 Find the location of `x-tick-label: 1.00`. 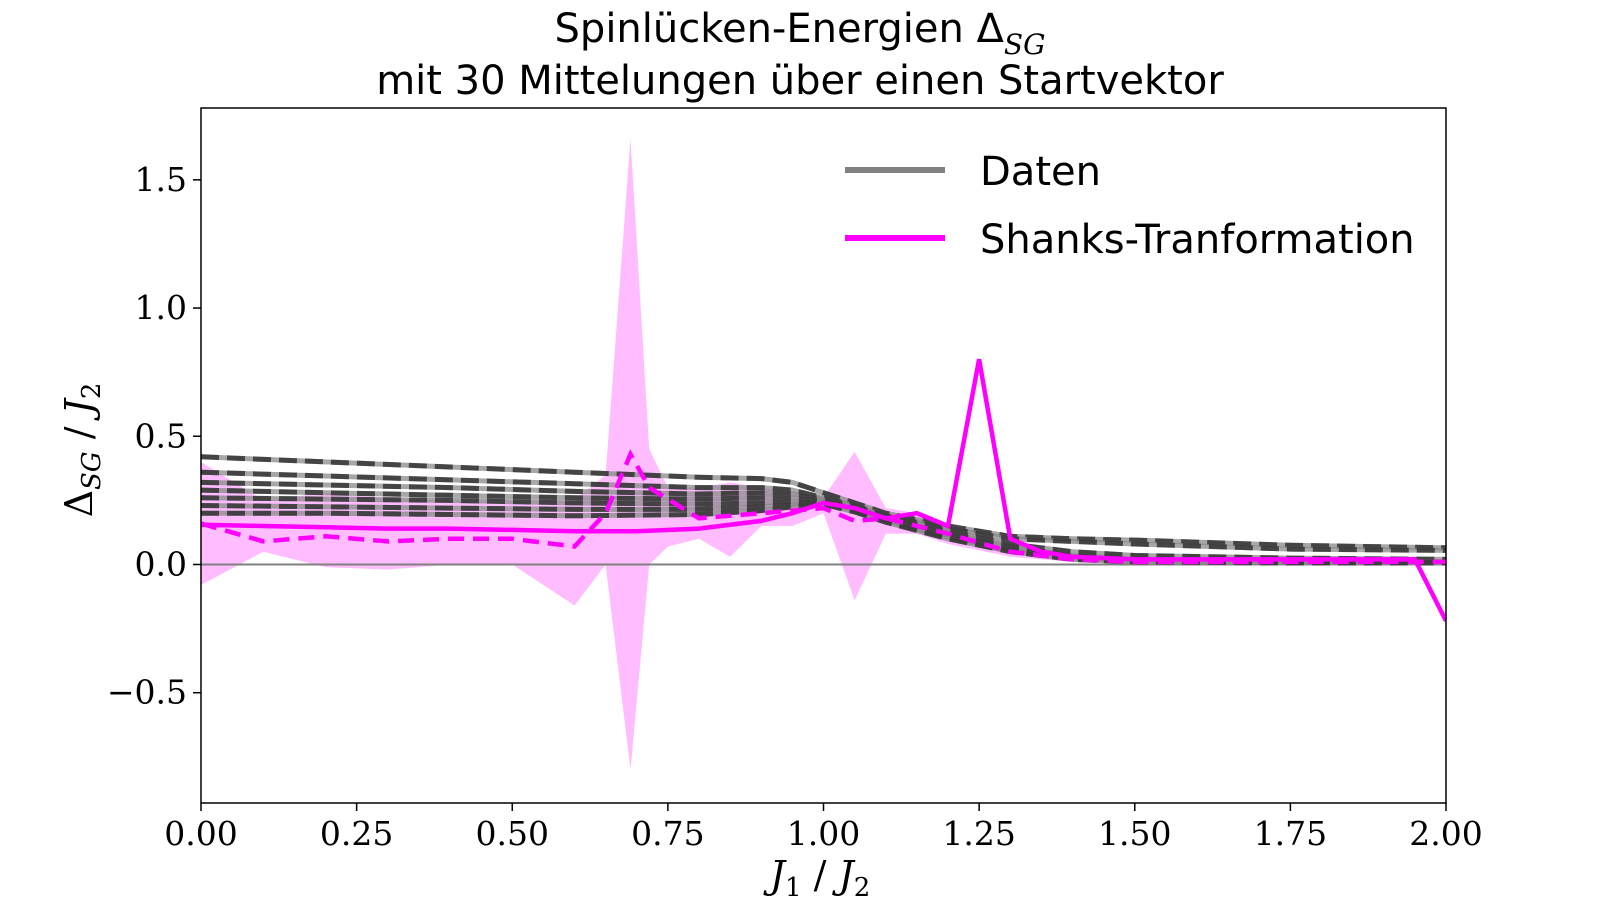

x-tick-label: 1.00 is located at coordinates (823, 833).